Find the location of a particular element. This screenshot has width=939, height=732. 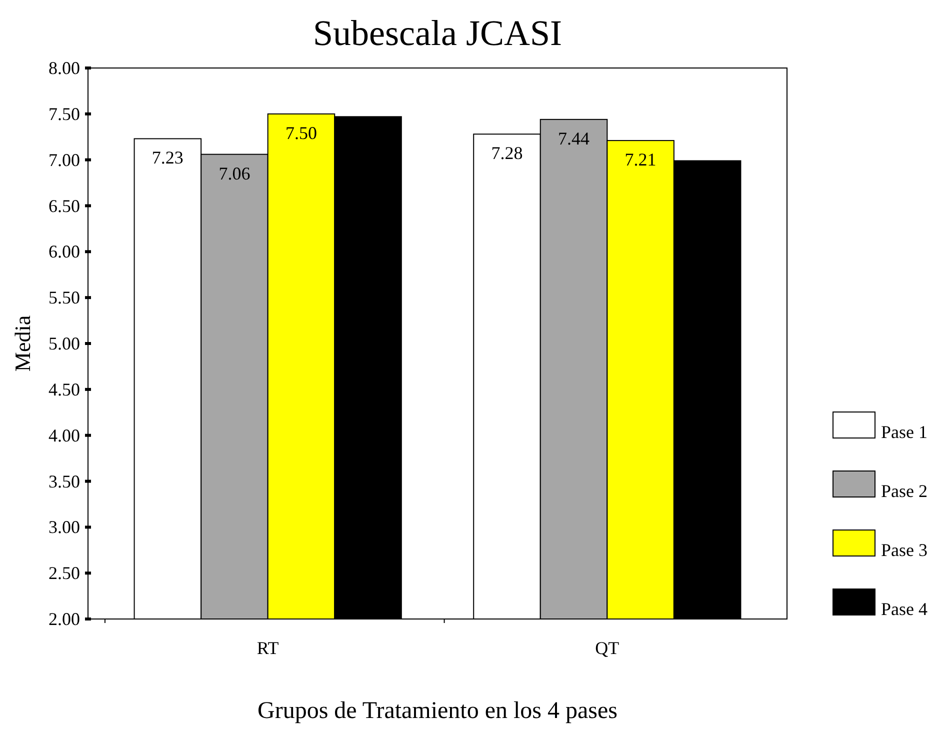

data-label: 7.28 is located at coordinates (507, 153).